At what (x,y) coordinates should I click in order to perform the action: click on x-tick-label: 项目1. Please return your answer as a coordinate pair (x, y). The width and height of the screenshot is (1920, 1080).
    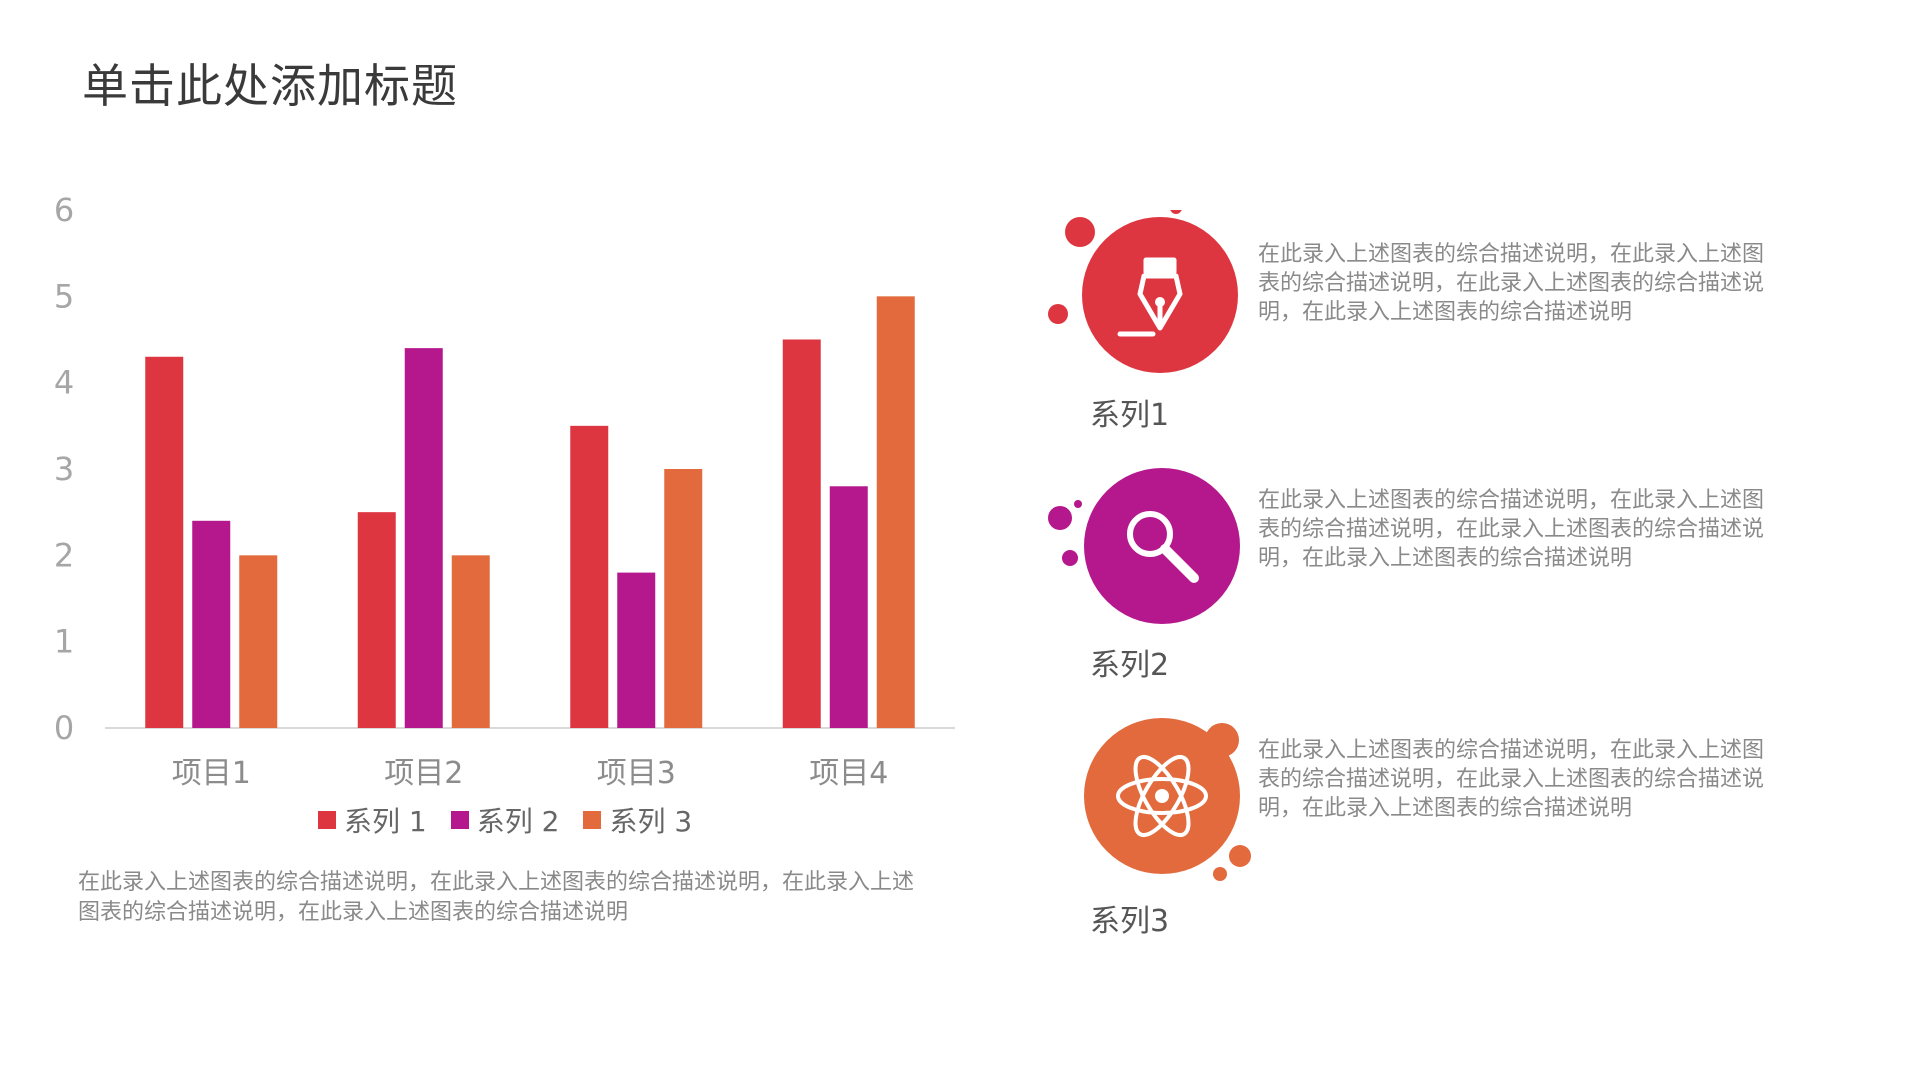
    Looking at the image, I should click on (211, 773).